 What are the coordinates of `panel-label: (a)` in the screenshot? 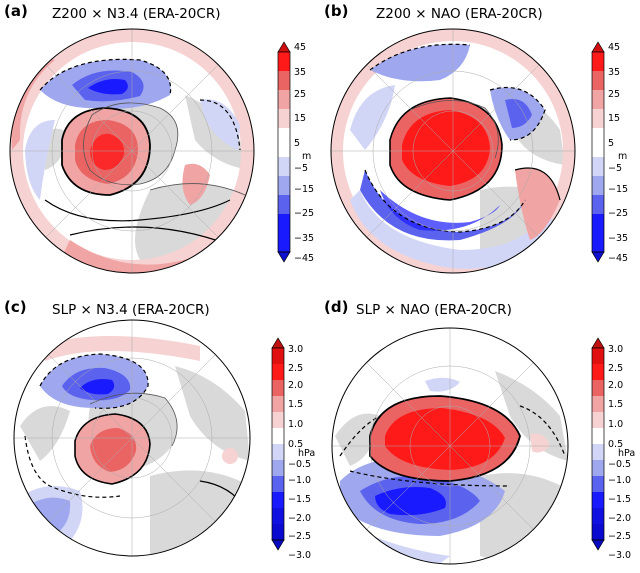 It's located at (16, 11).